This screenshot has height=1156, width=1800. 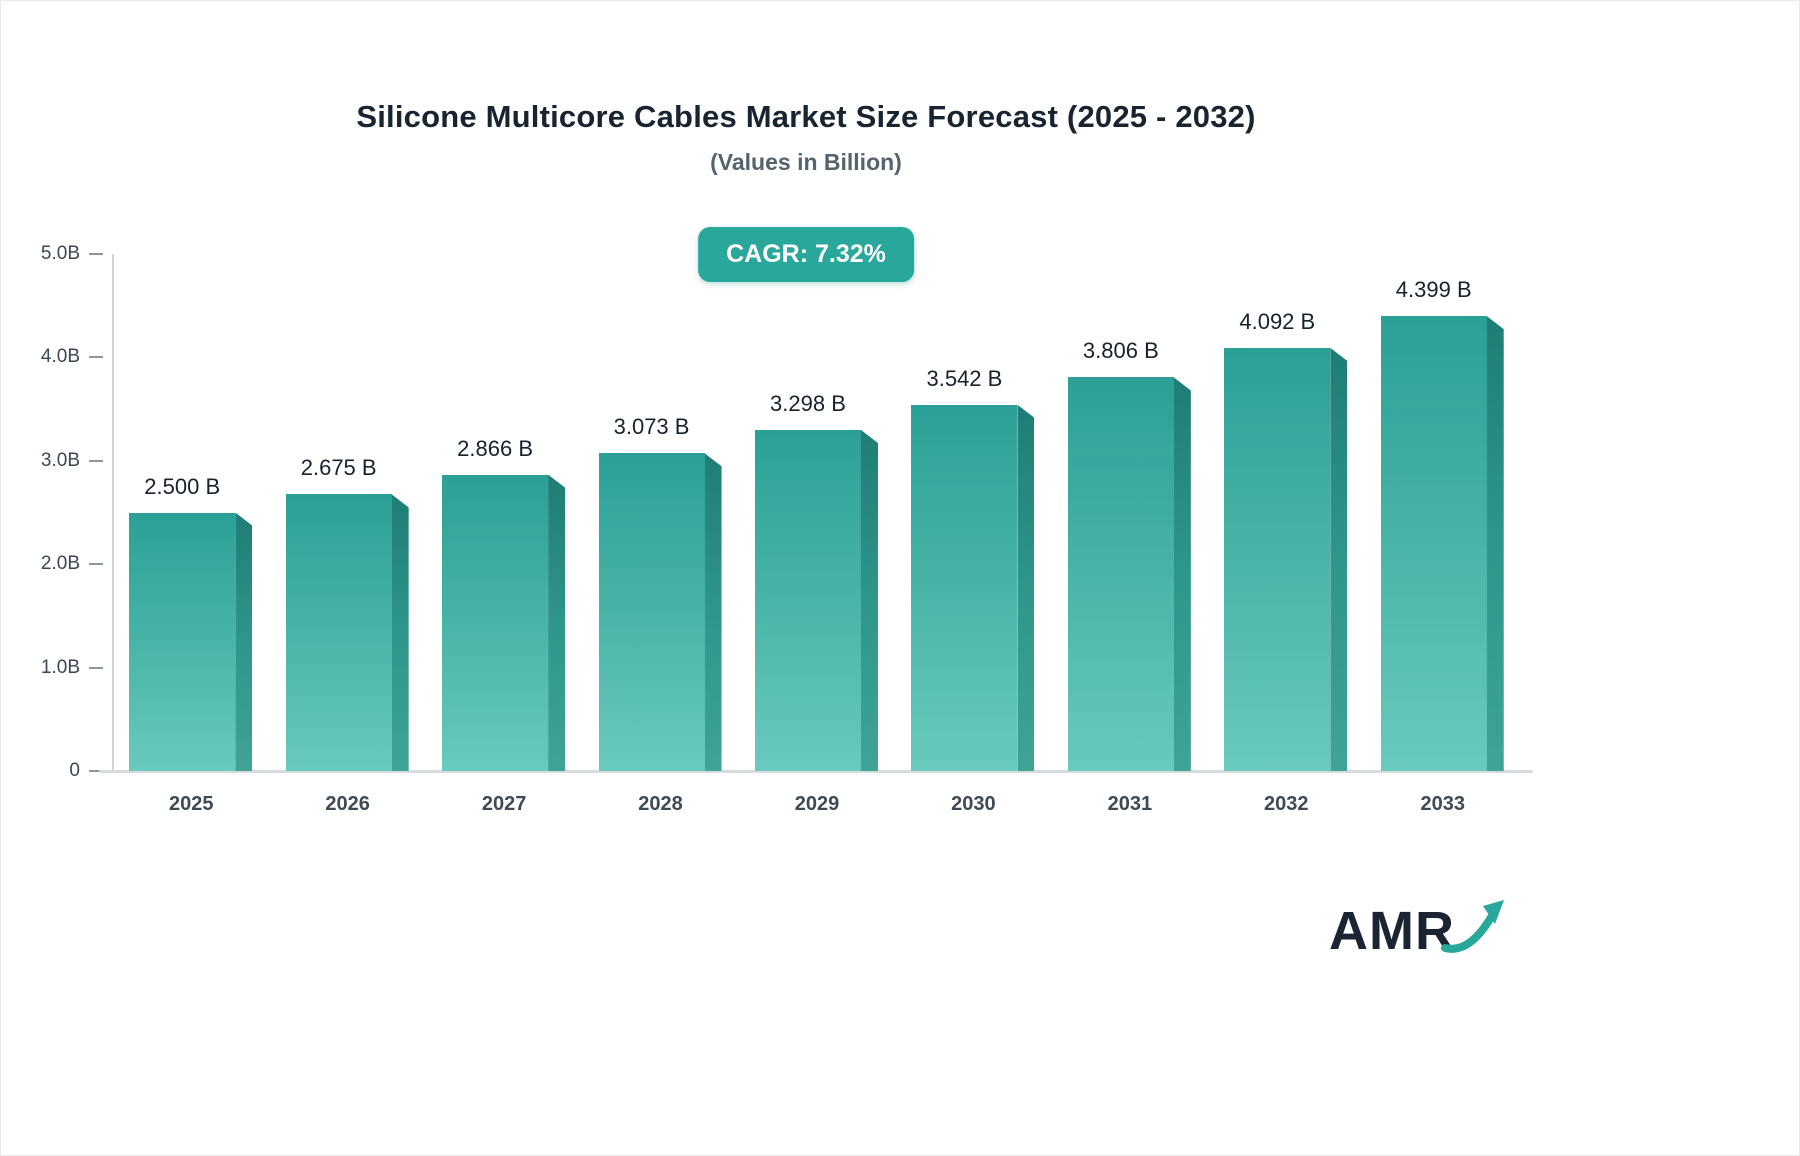 I want to click on y-axis-line, so click(x=113, y=512).